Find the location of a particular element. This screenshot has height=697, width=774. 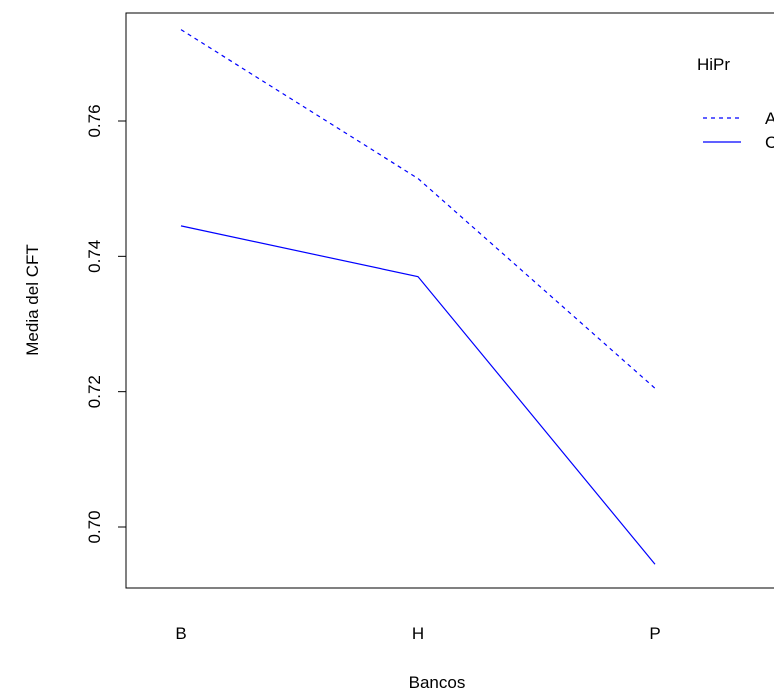

legend-label-C: C is located at coordinates (769, 142).